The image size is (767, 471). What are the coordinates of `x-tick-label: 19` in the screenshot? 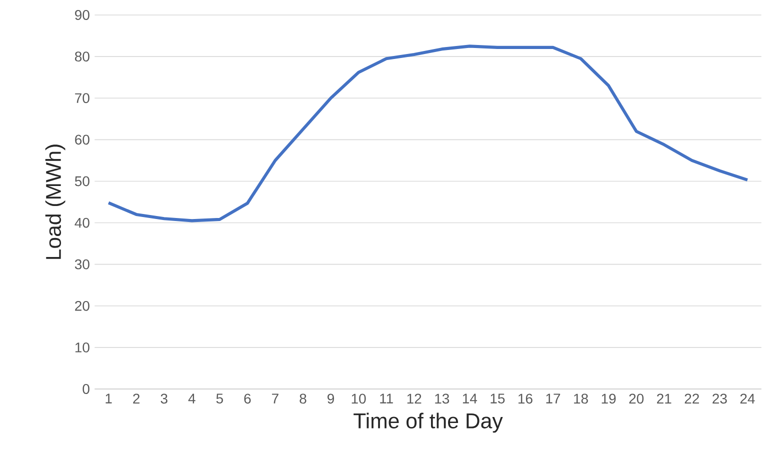 It's located at (609, 399).